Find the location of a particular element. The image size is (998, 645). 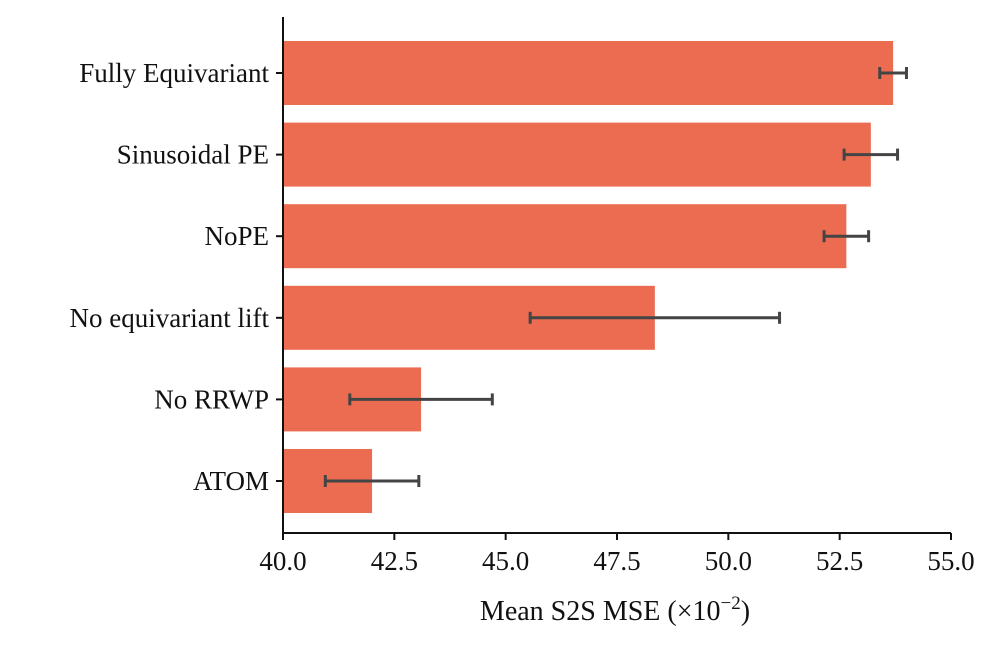

error-bar-sinusoidal-pe is located at coordinates (871, 154).